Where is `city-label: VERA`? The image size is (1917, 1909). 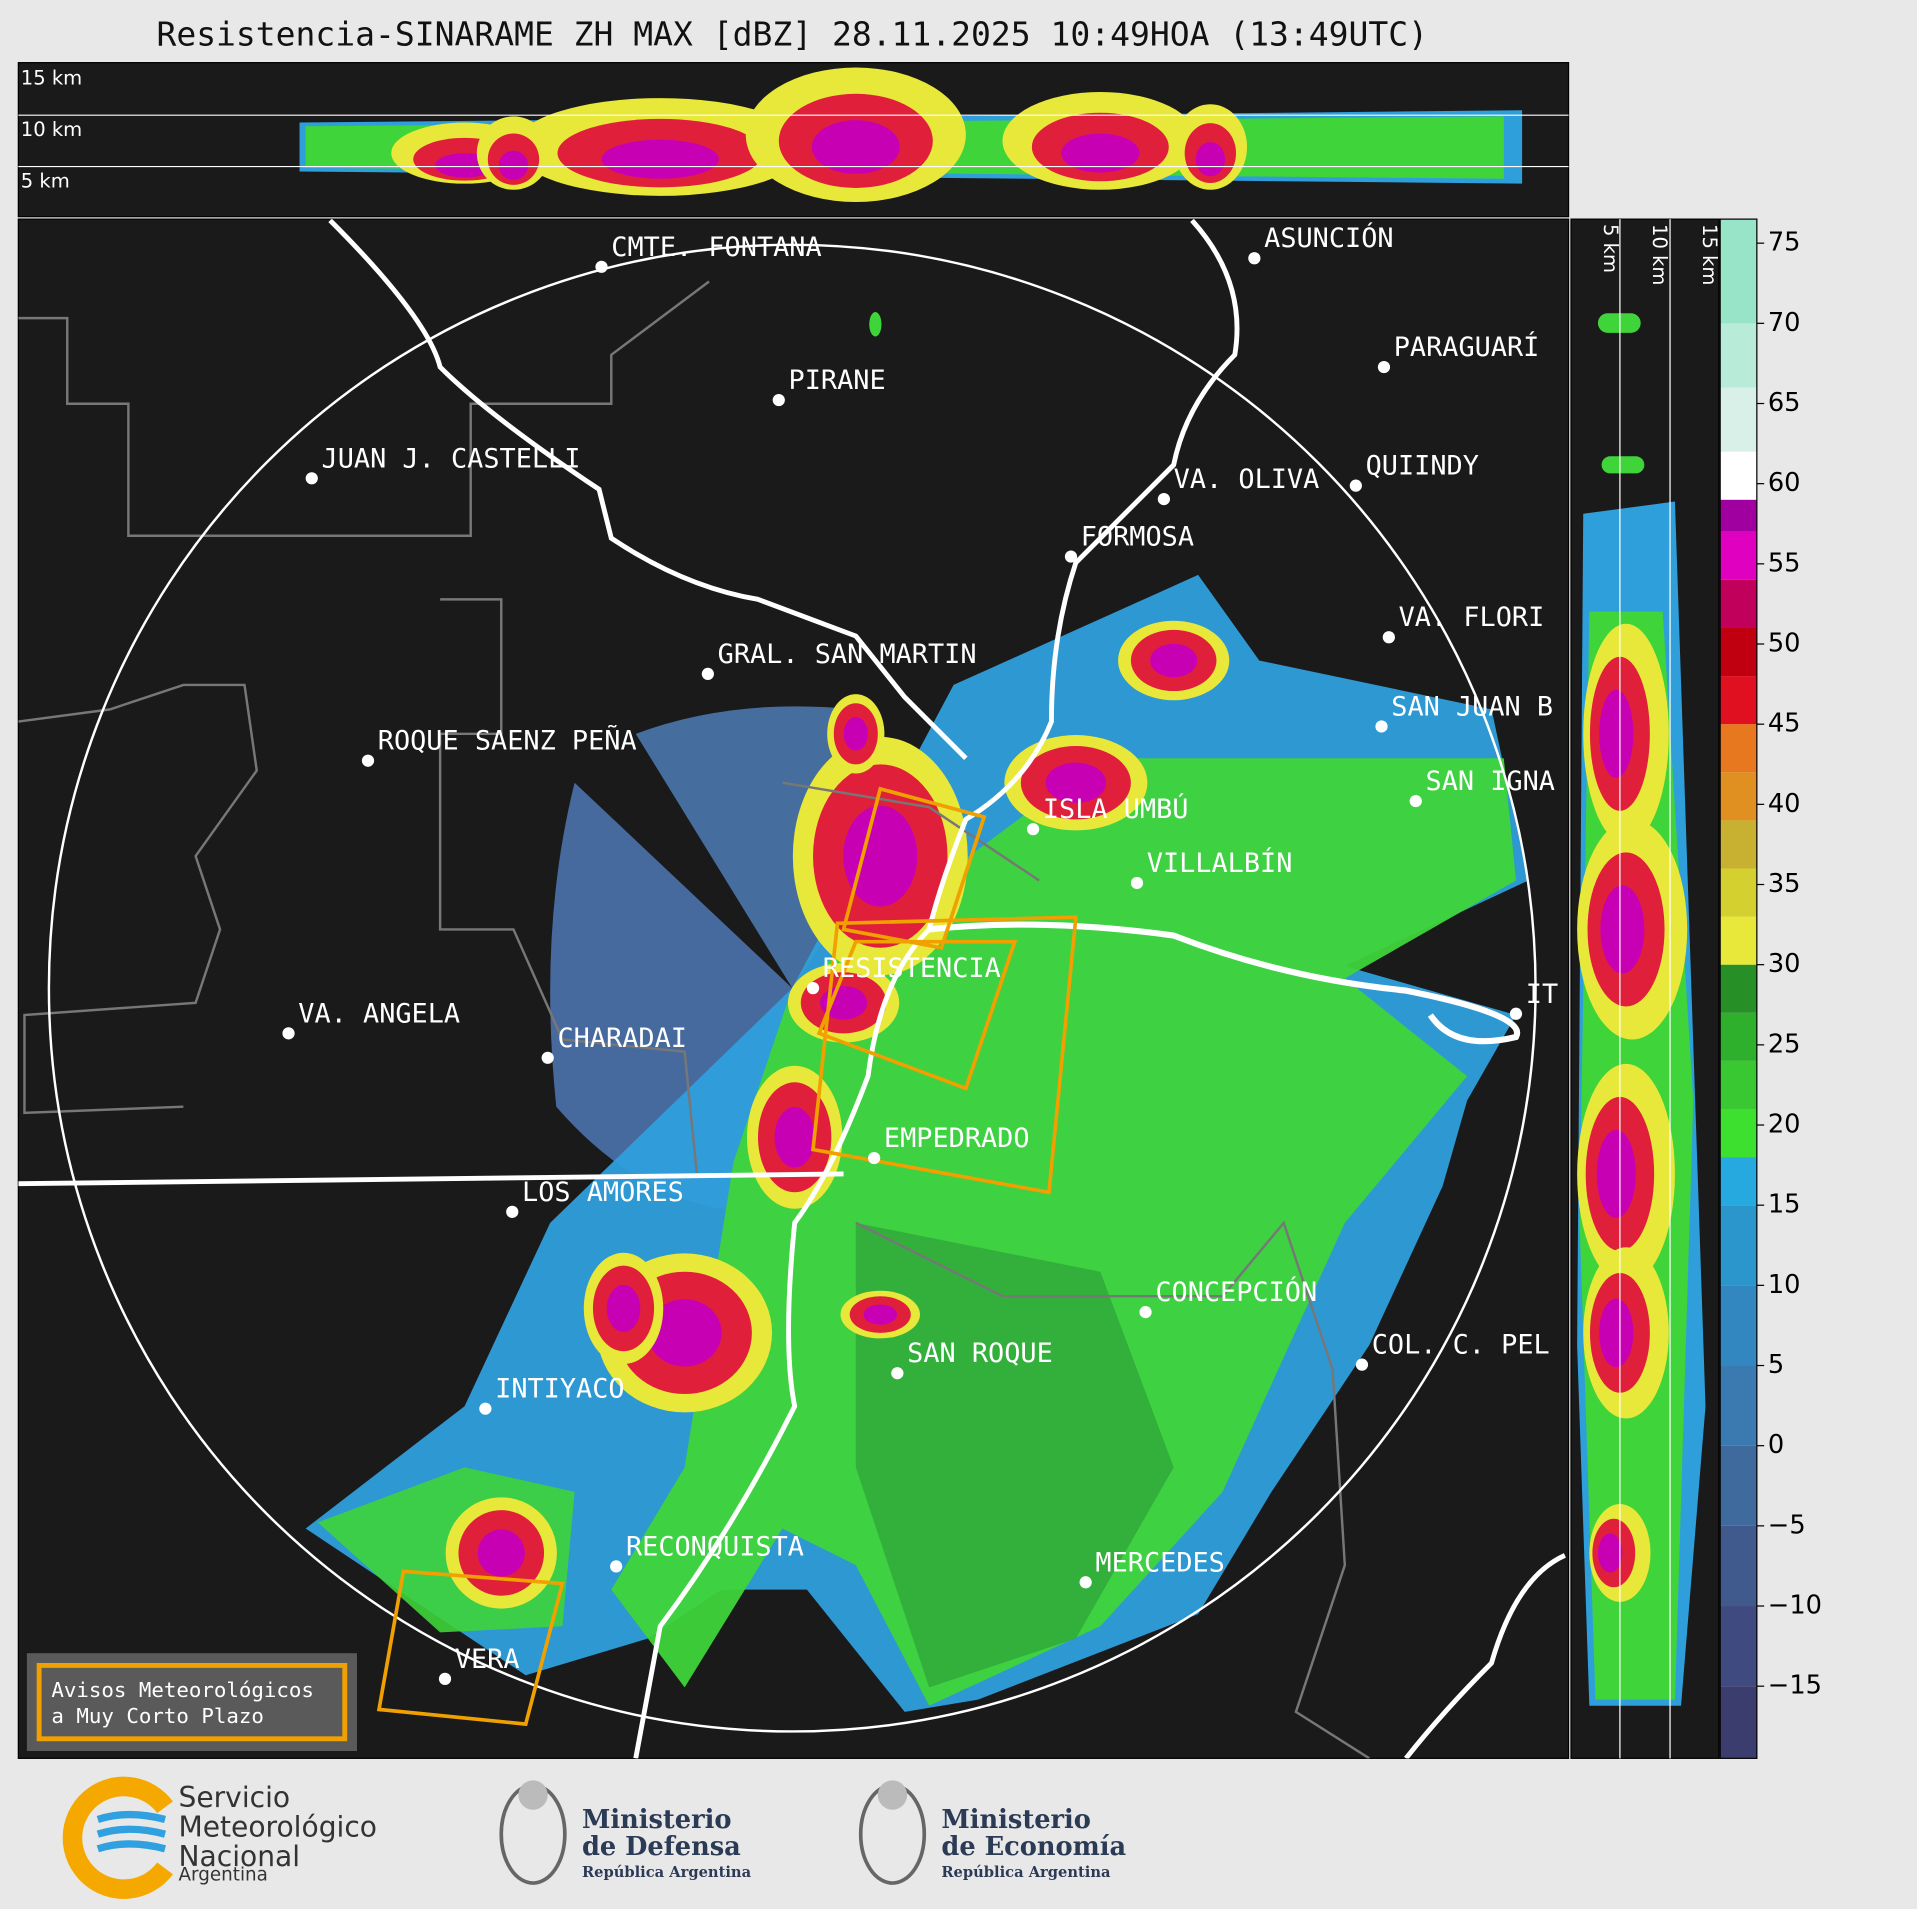 city-label: VERA is located at coordinates (487, 1659).